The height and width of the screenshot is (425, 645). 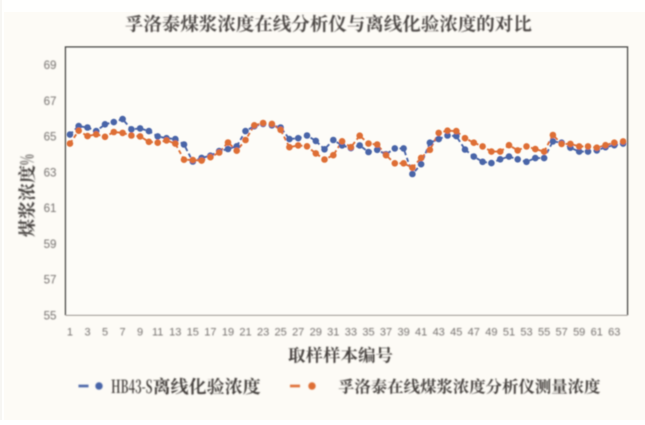 What do you see at coordinates (333, 333) in the screenshot?
I see `svg-text: 31` at bounding box center [333, 333].